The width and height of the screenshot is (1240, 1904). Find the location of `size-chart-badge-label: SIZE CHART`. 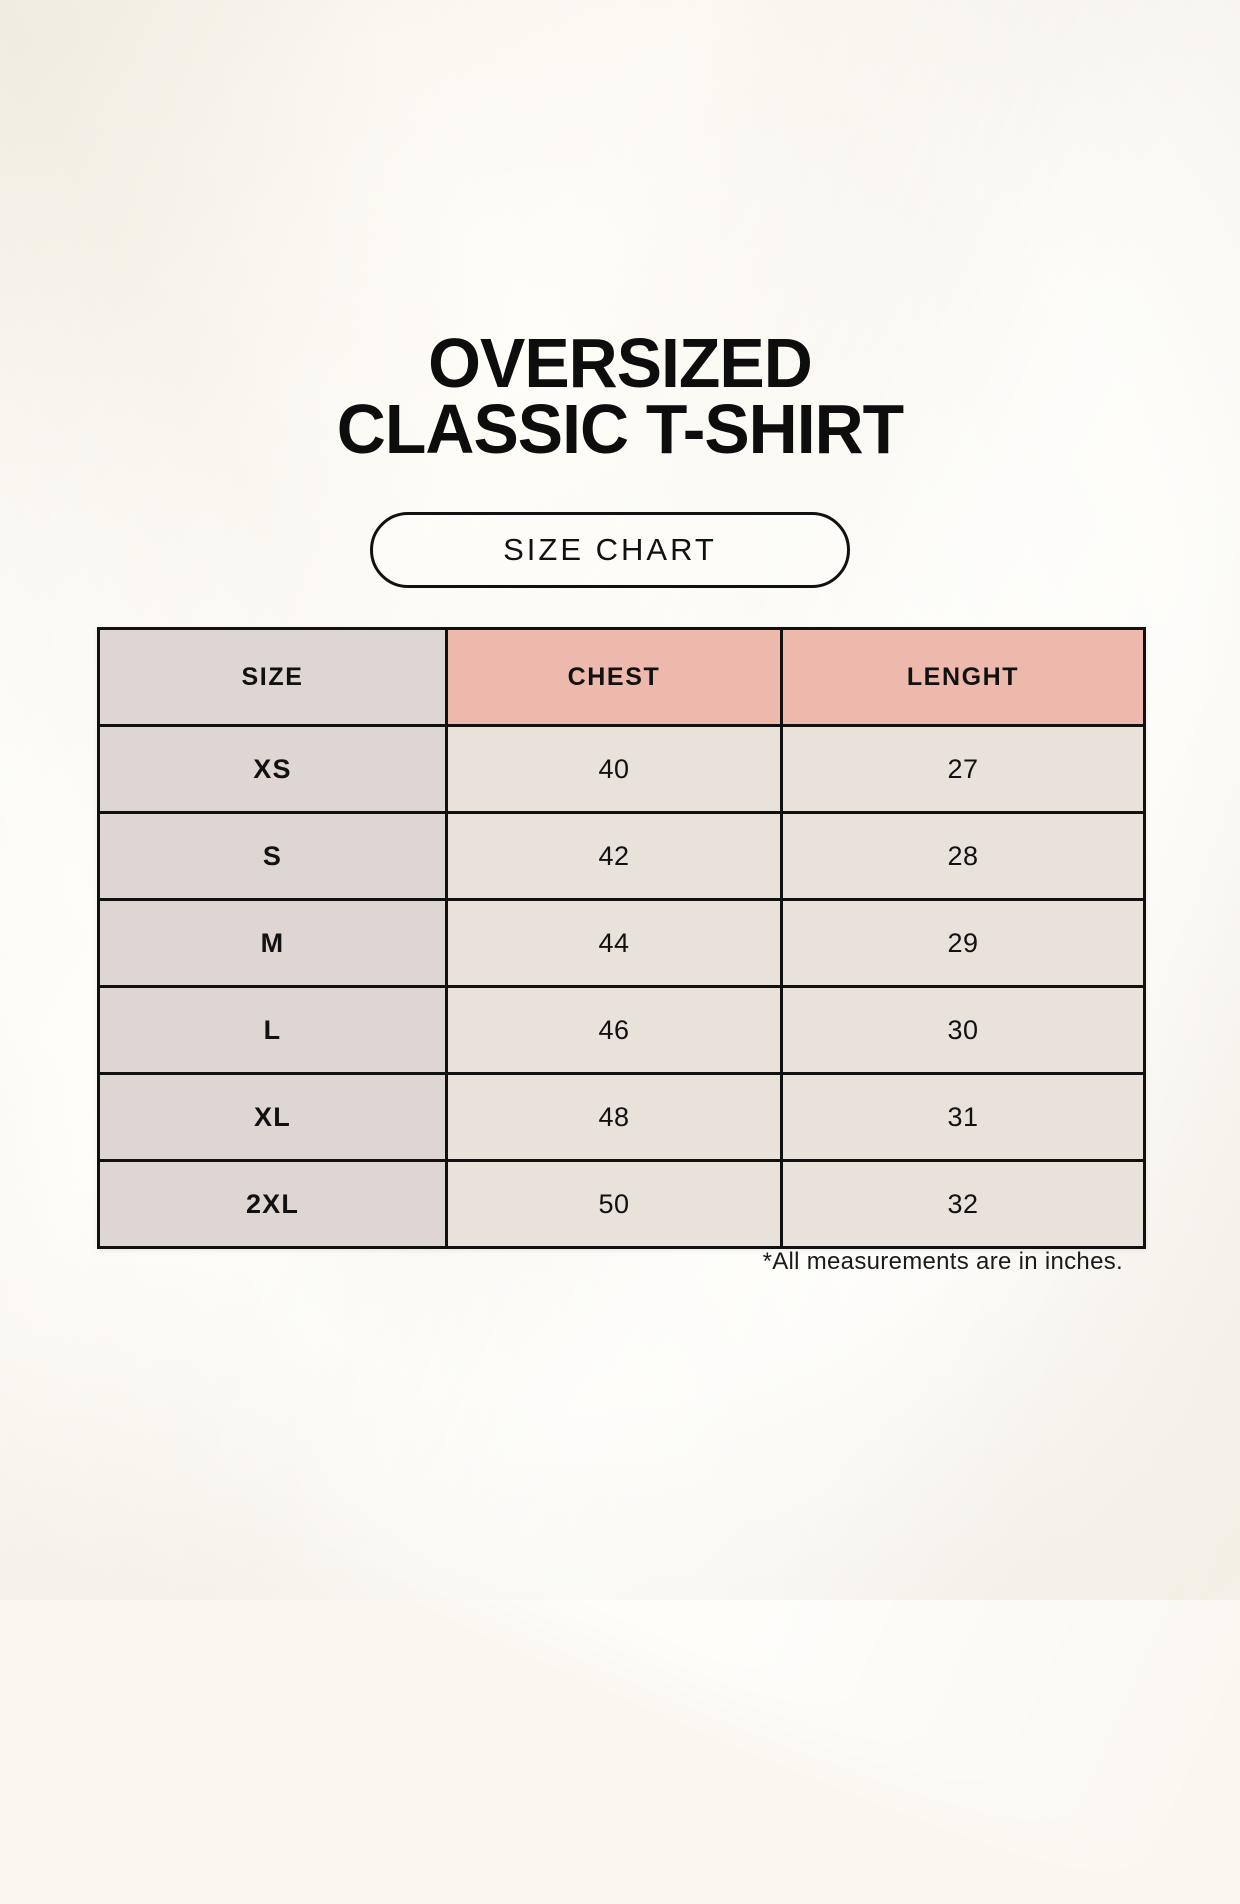

size-chart-badge-label: SIZE CHART is located at coordinates (610, 549).